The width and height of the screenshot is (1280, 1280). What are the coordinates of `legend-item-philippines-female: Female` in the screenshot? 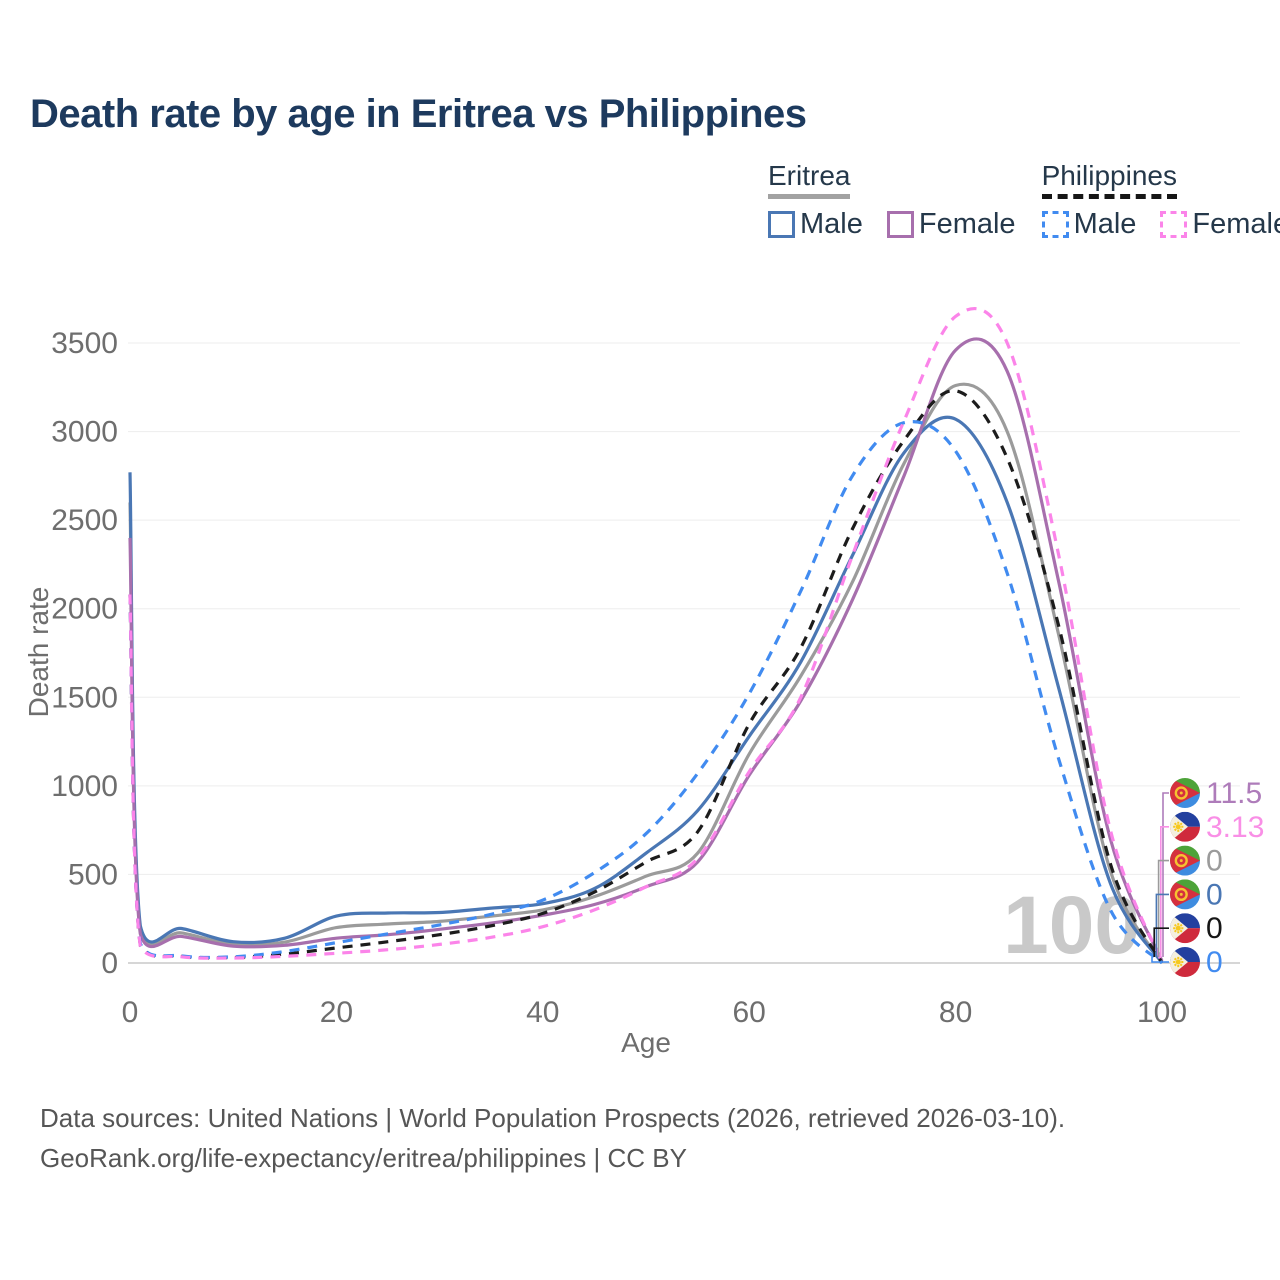 It's located at (1220, 224).